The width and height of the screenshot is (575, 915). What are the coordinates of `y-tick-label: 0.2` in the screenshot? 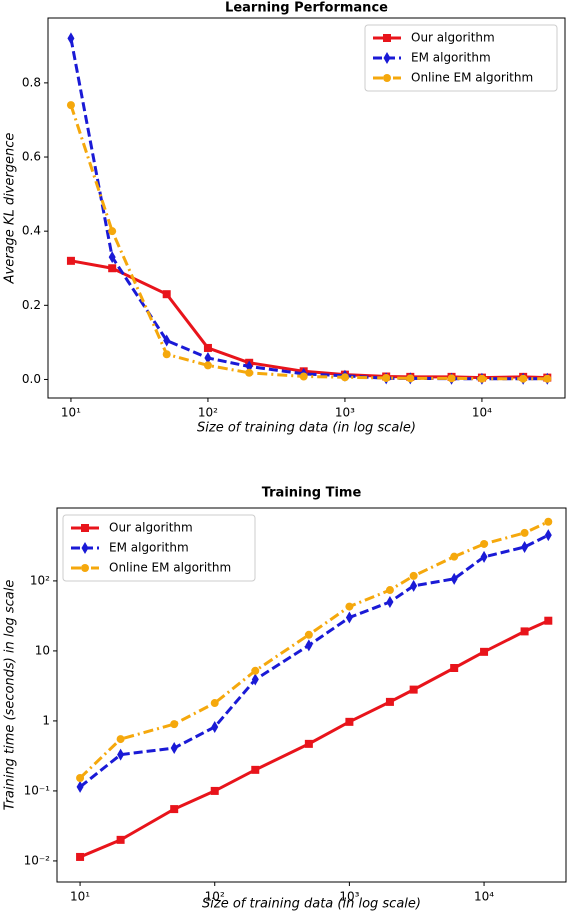 It's located at (31, 305).